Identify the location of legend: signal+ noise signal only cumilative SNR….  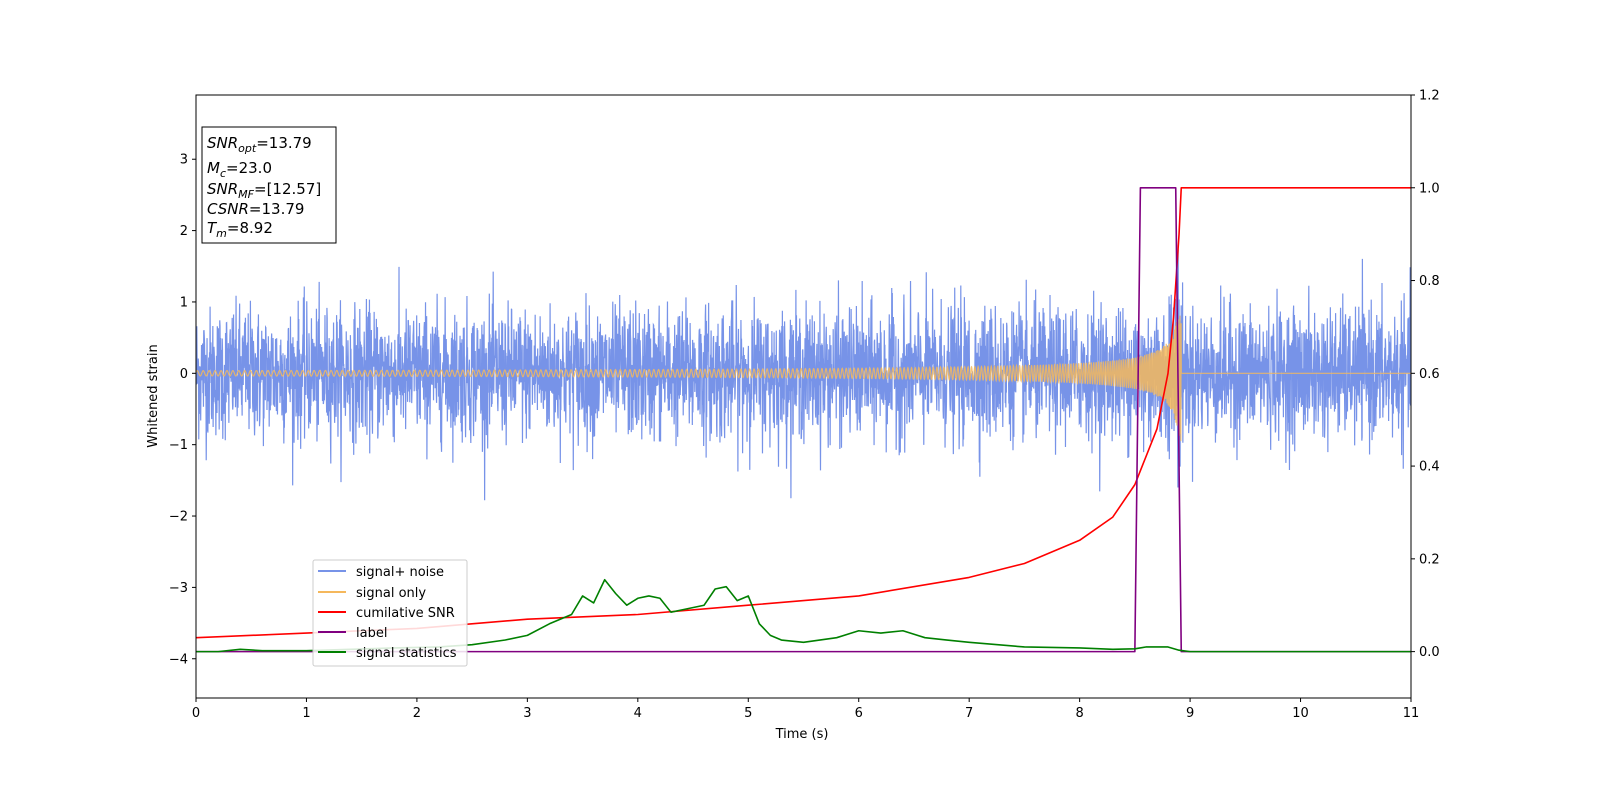
(390, 613).